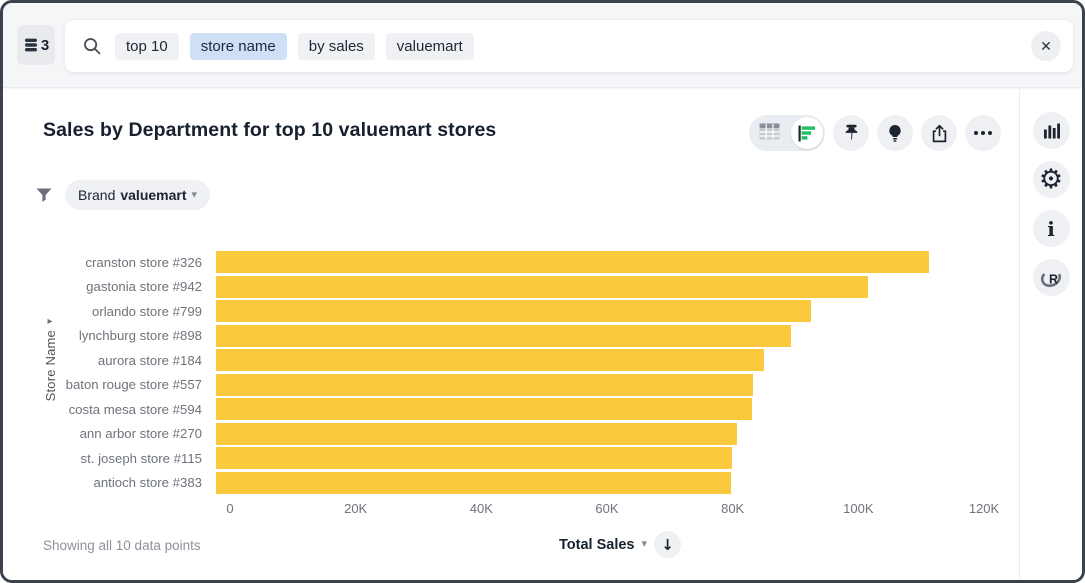  I want to click on answer-actions, so click(875, 133).